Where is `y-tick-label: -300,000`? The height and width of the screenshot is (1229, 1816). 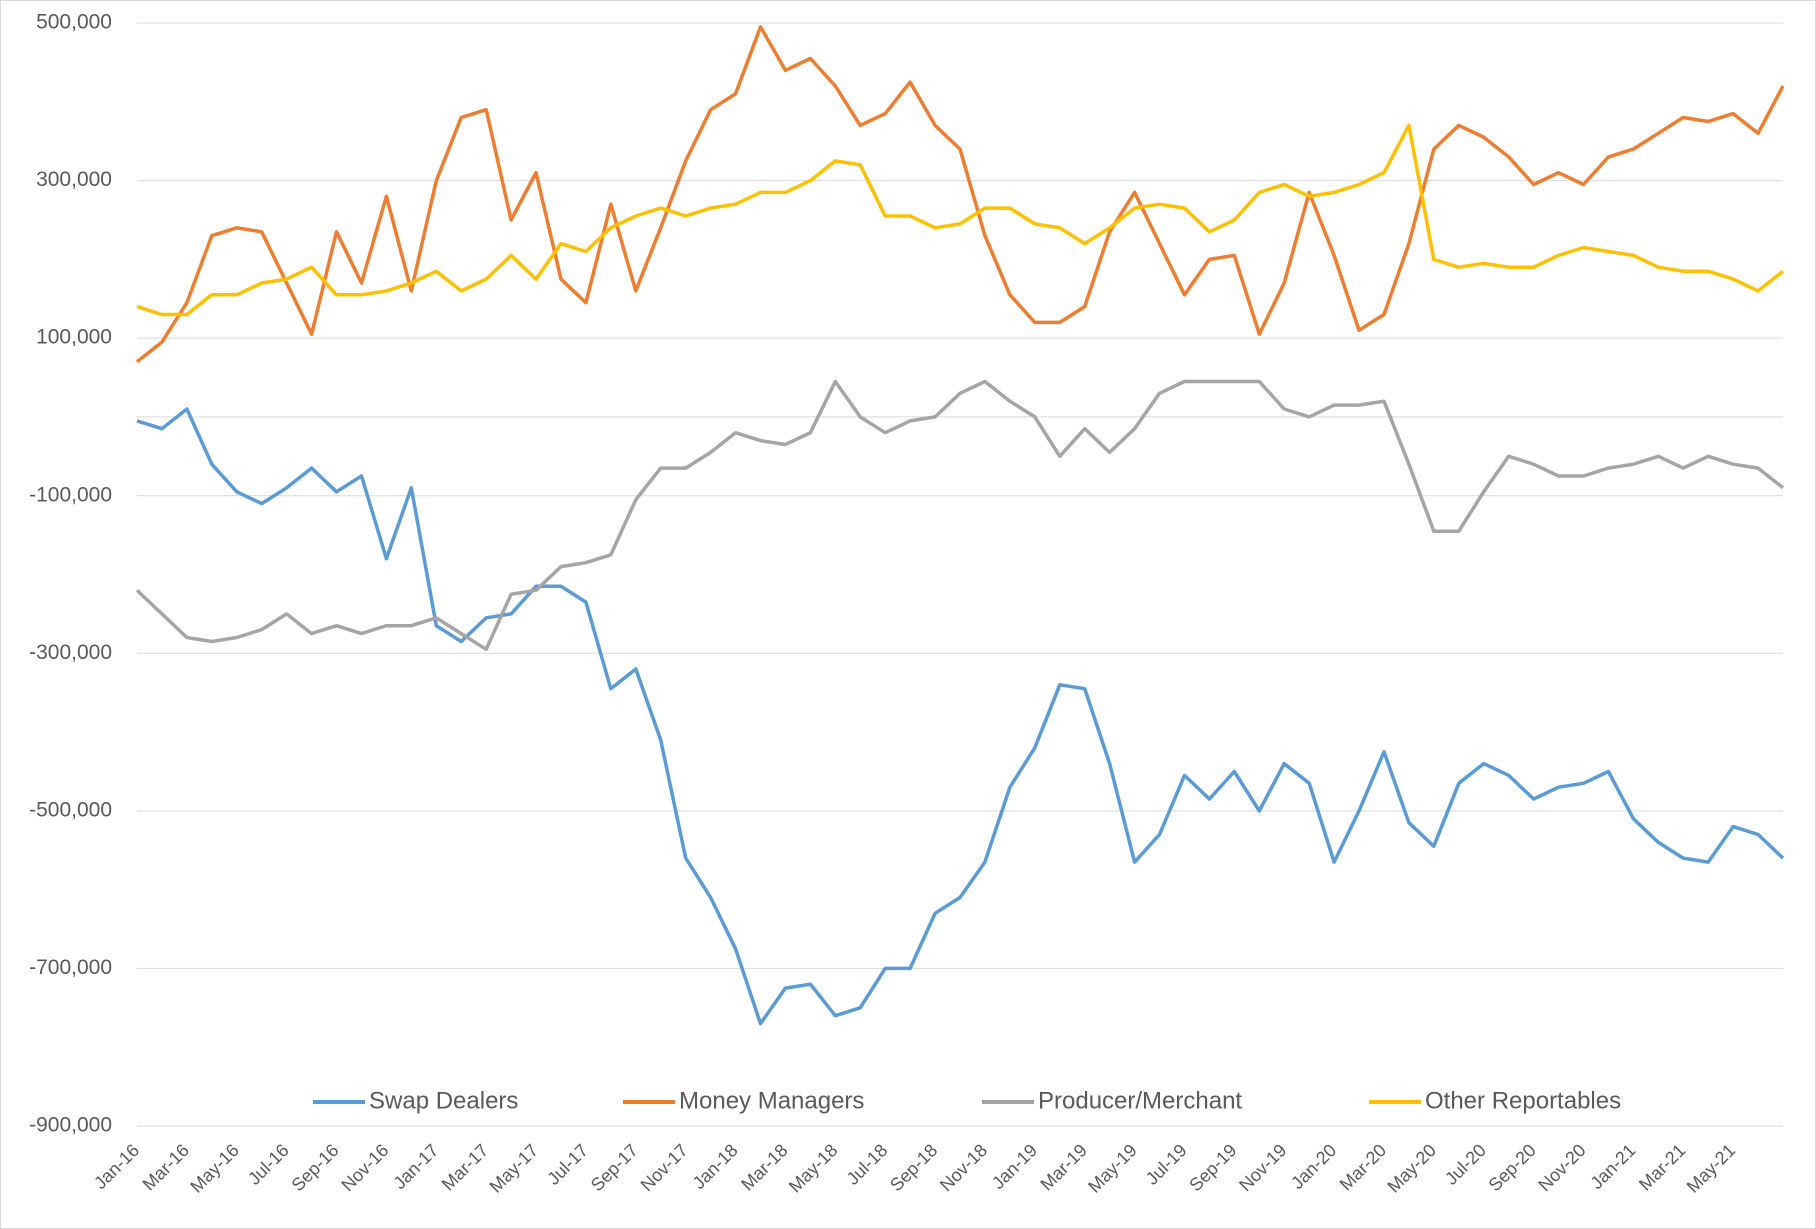 y-tick-label: -300,000 is located at coordinates (70, 652).